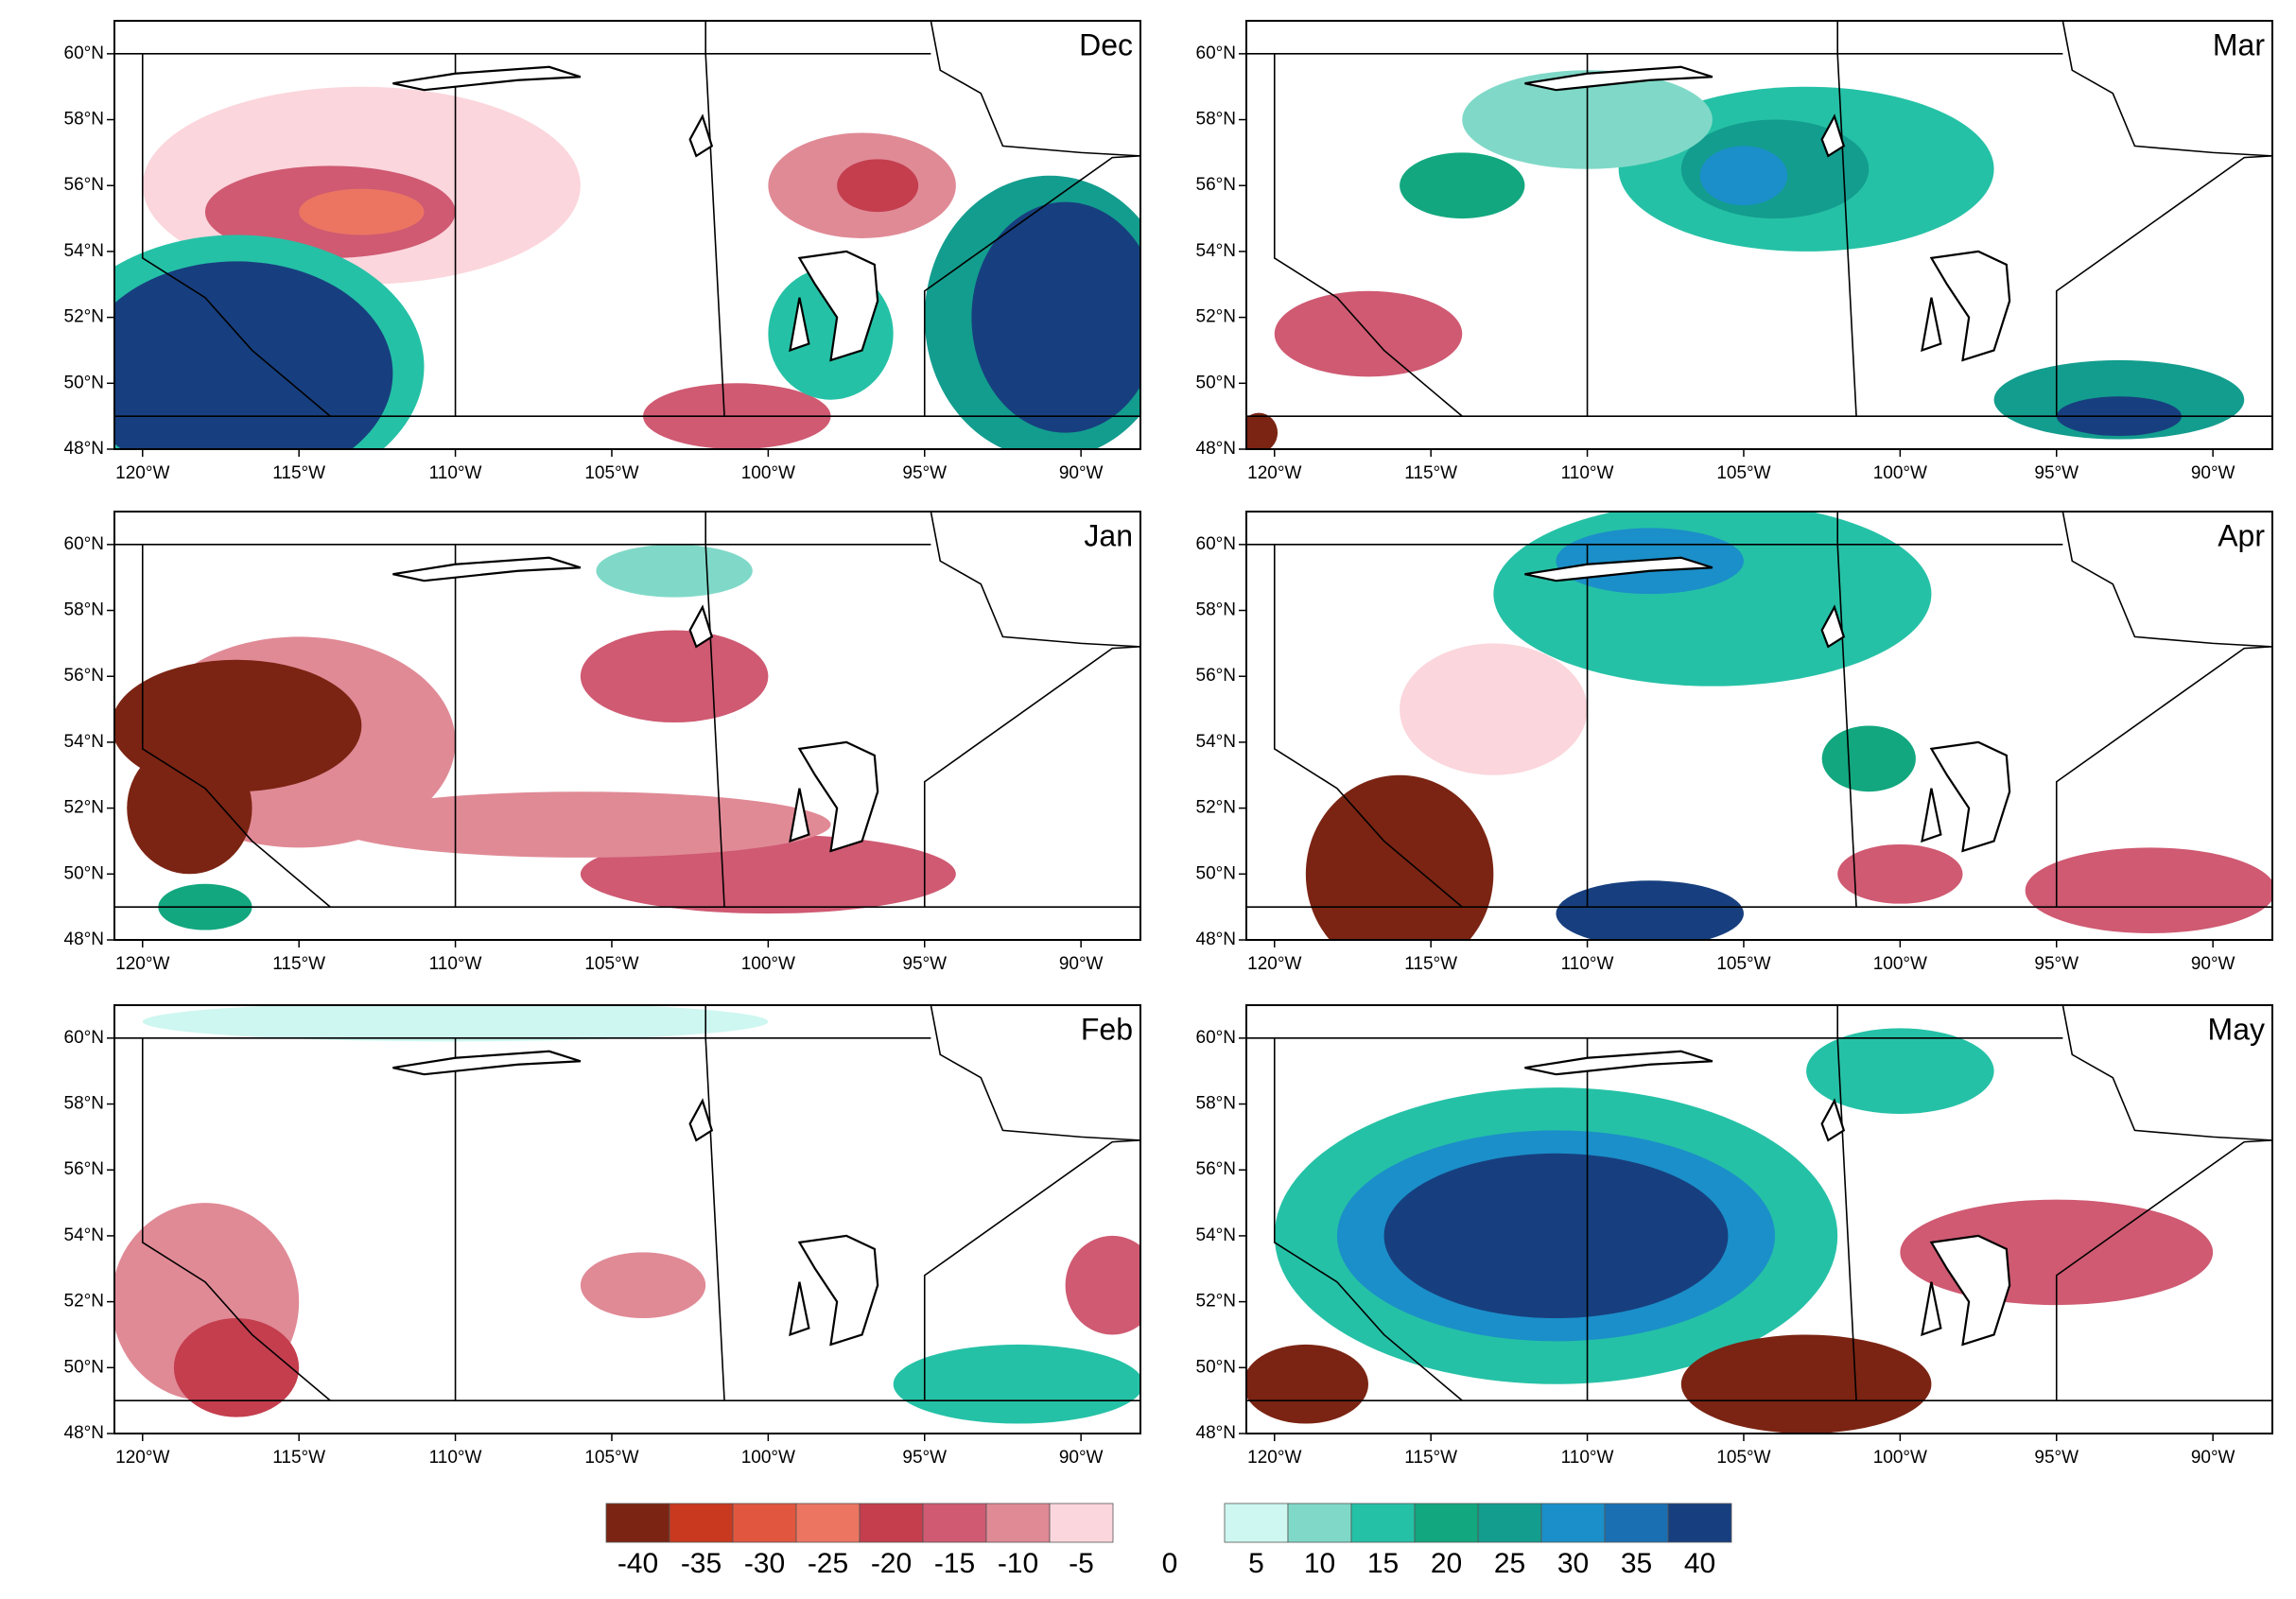 Image resolution: width=2296 pixels, height=1599 pixels. What do you see at coordinates (1383, 1563) in the screenshot?
I see `colorbar-label: 15` at bounding box center [1383, 1563].